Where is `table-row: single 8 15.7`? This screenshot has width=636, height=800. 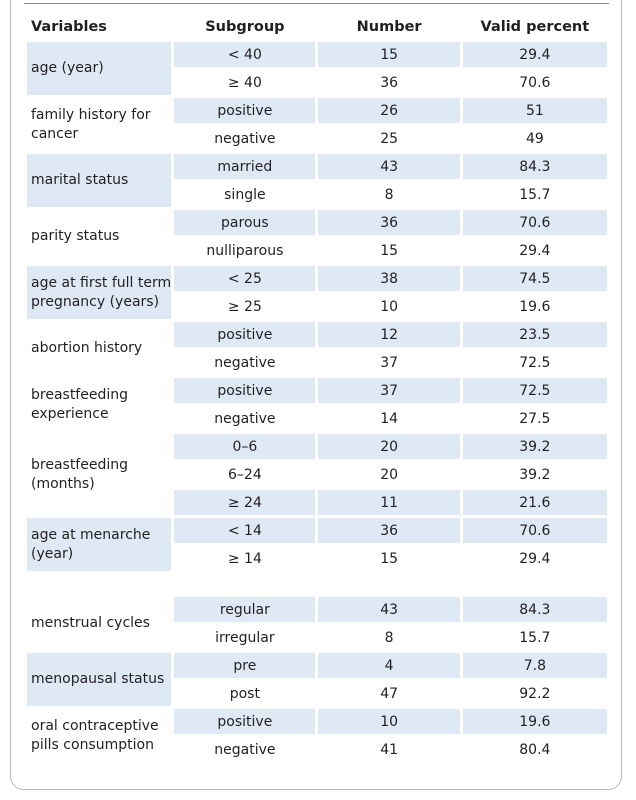 table-row: single 8 15.7 is located at coordinates (317, 194).